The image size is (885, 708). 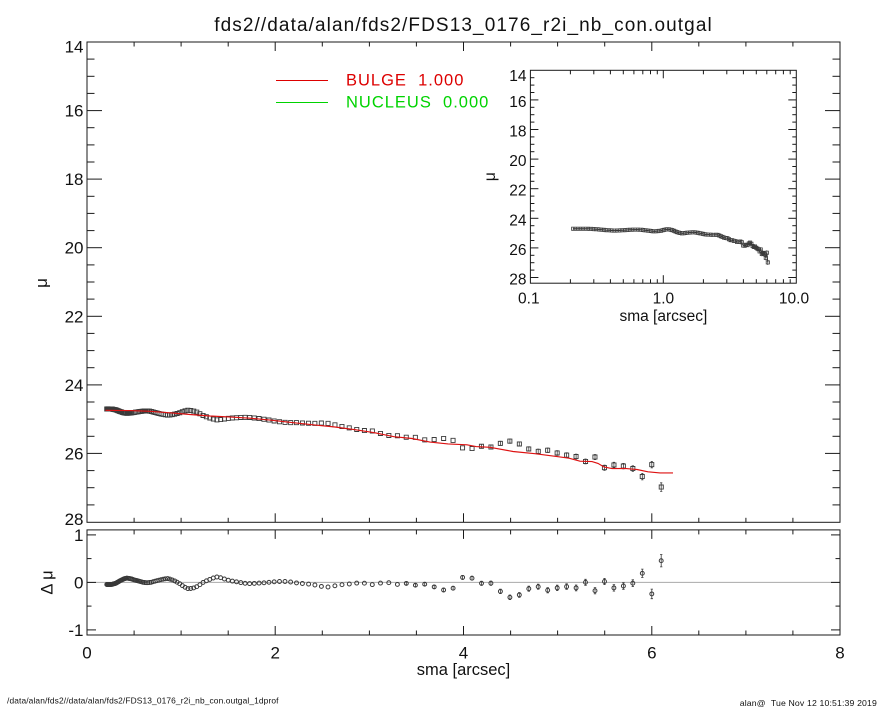 What do you see at coordinates (664, 299) in the screenshot?
I see `svg-text: 1.0` at bounding box center [664, 299].